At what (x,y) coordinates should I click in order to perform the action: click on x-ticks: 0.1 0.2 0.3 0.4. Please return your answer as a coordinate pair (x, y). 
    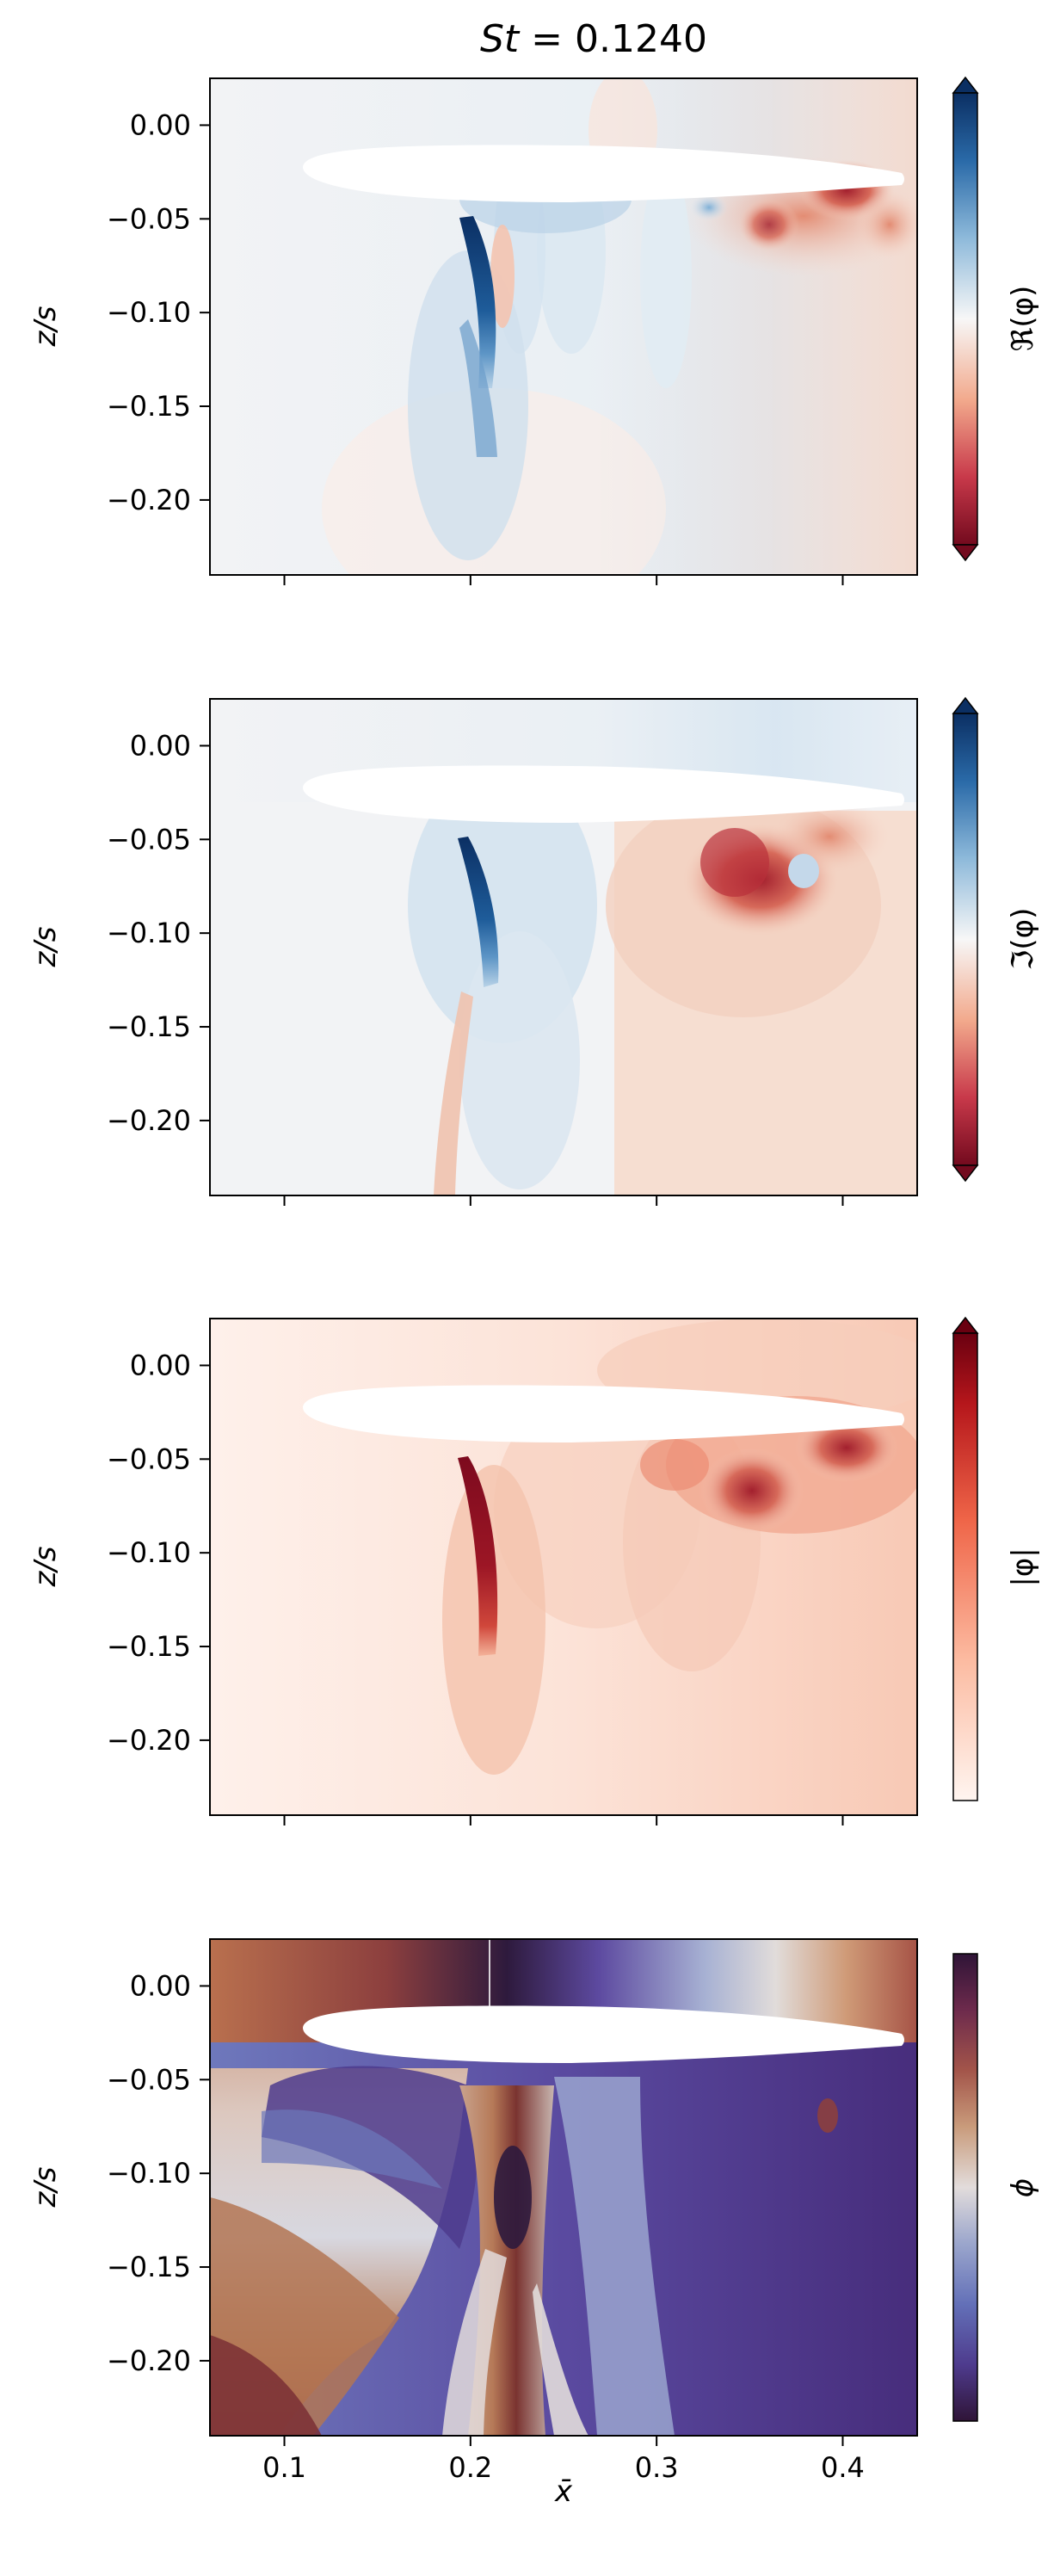
    Looking at the image, I should click on (563, 2460).